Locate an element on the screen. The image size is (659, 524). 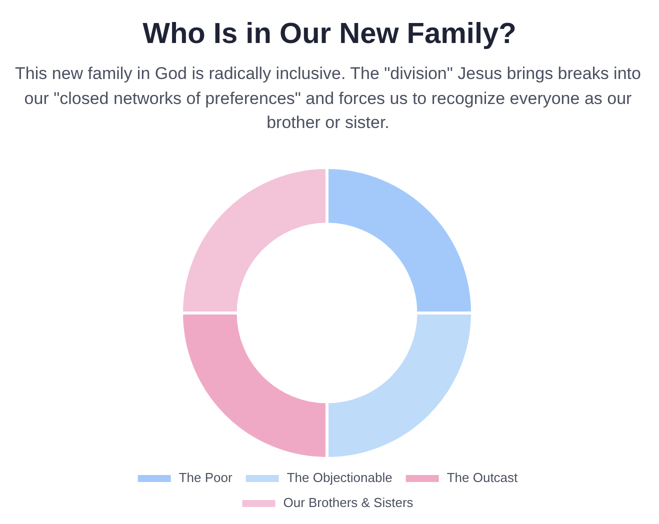
chart-subtitle: This new family in God is radically inclusive. The "division" Jesus brings breaks into our "closed networks of preferences" and forces us to recognize everyone as our brother or sister. is located at coordinates (328, 98).